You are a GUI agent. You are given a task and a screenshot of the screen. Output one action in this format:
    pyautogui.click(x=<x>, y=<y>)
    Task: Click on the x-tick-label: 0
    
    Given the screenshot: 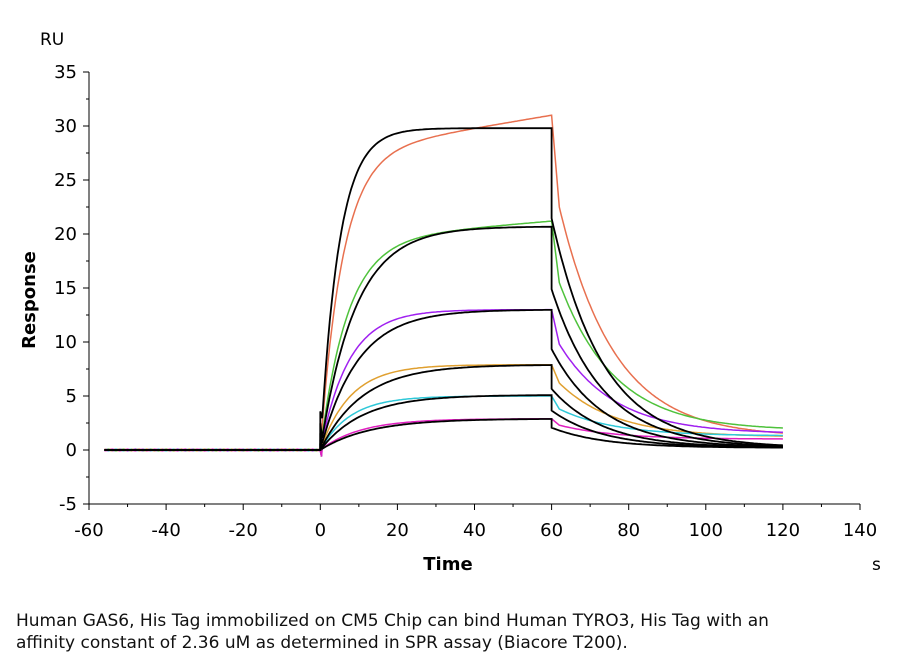 What is the action you would take?
    pyautogui.click(x=320, y=530)
    